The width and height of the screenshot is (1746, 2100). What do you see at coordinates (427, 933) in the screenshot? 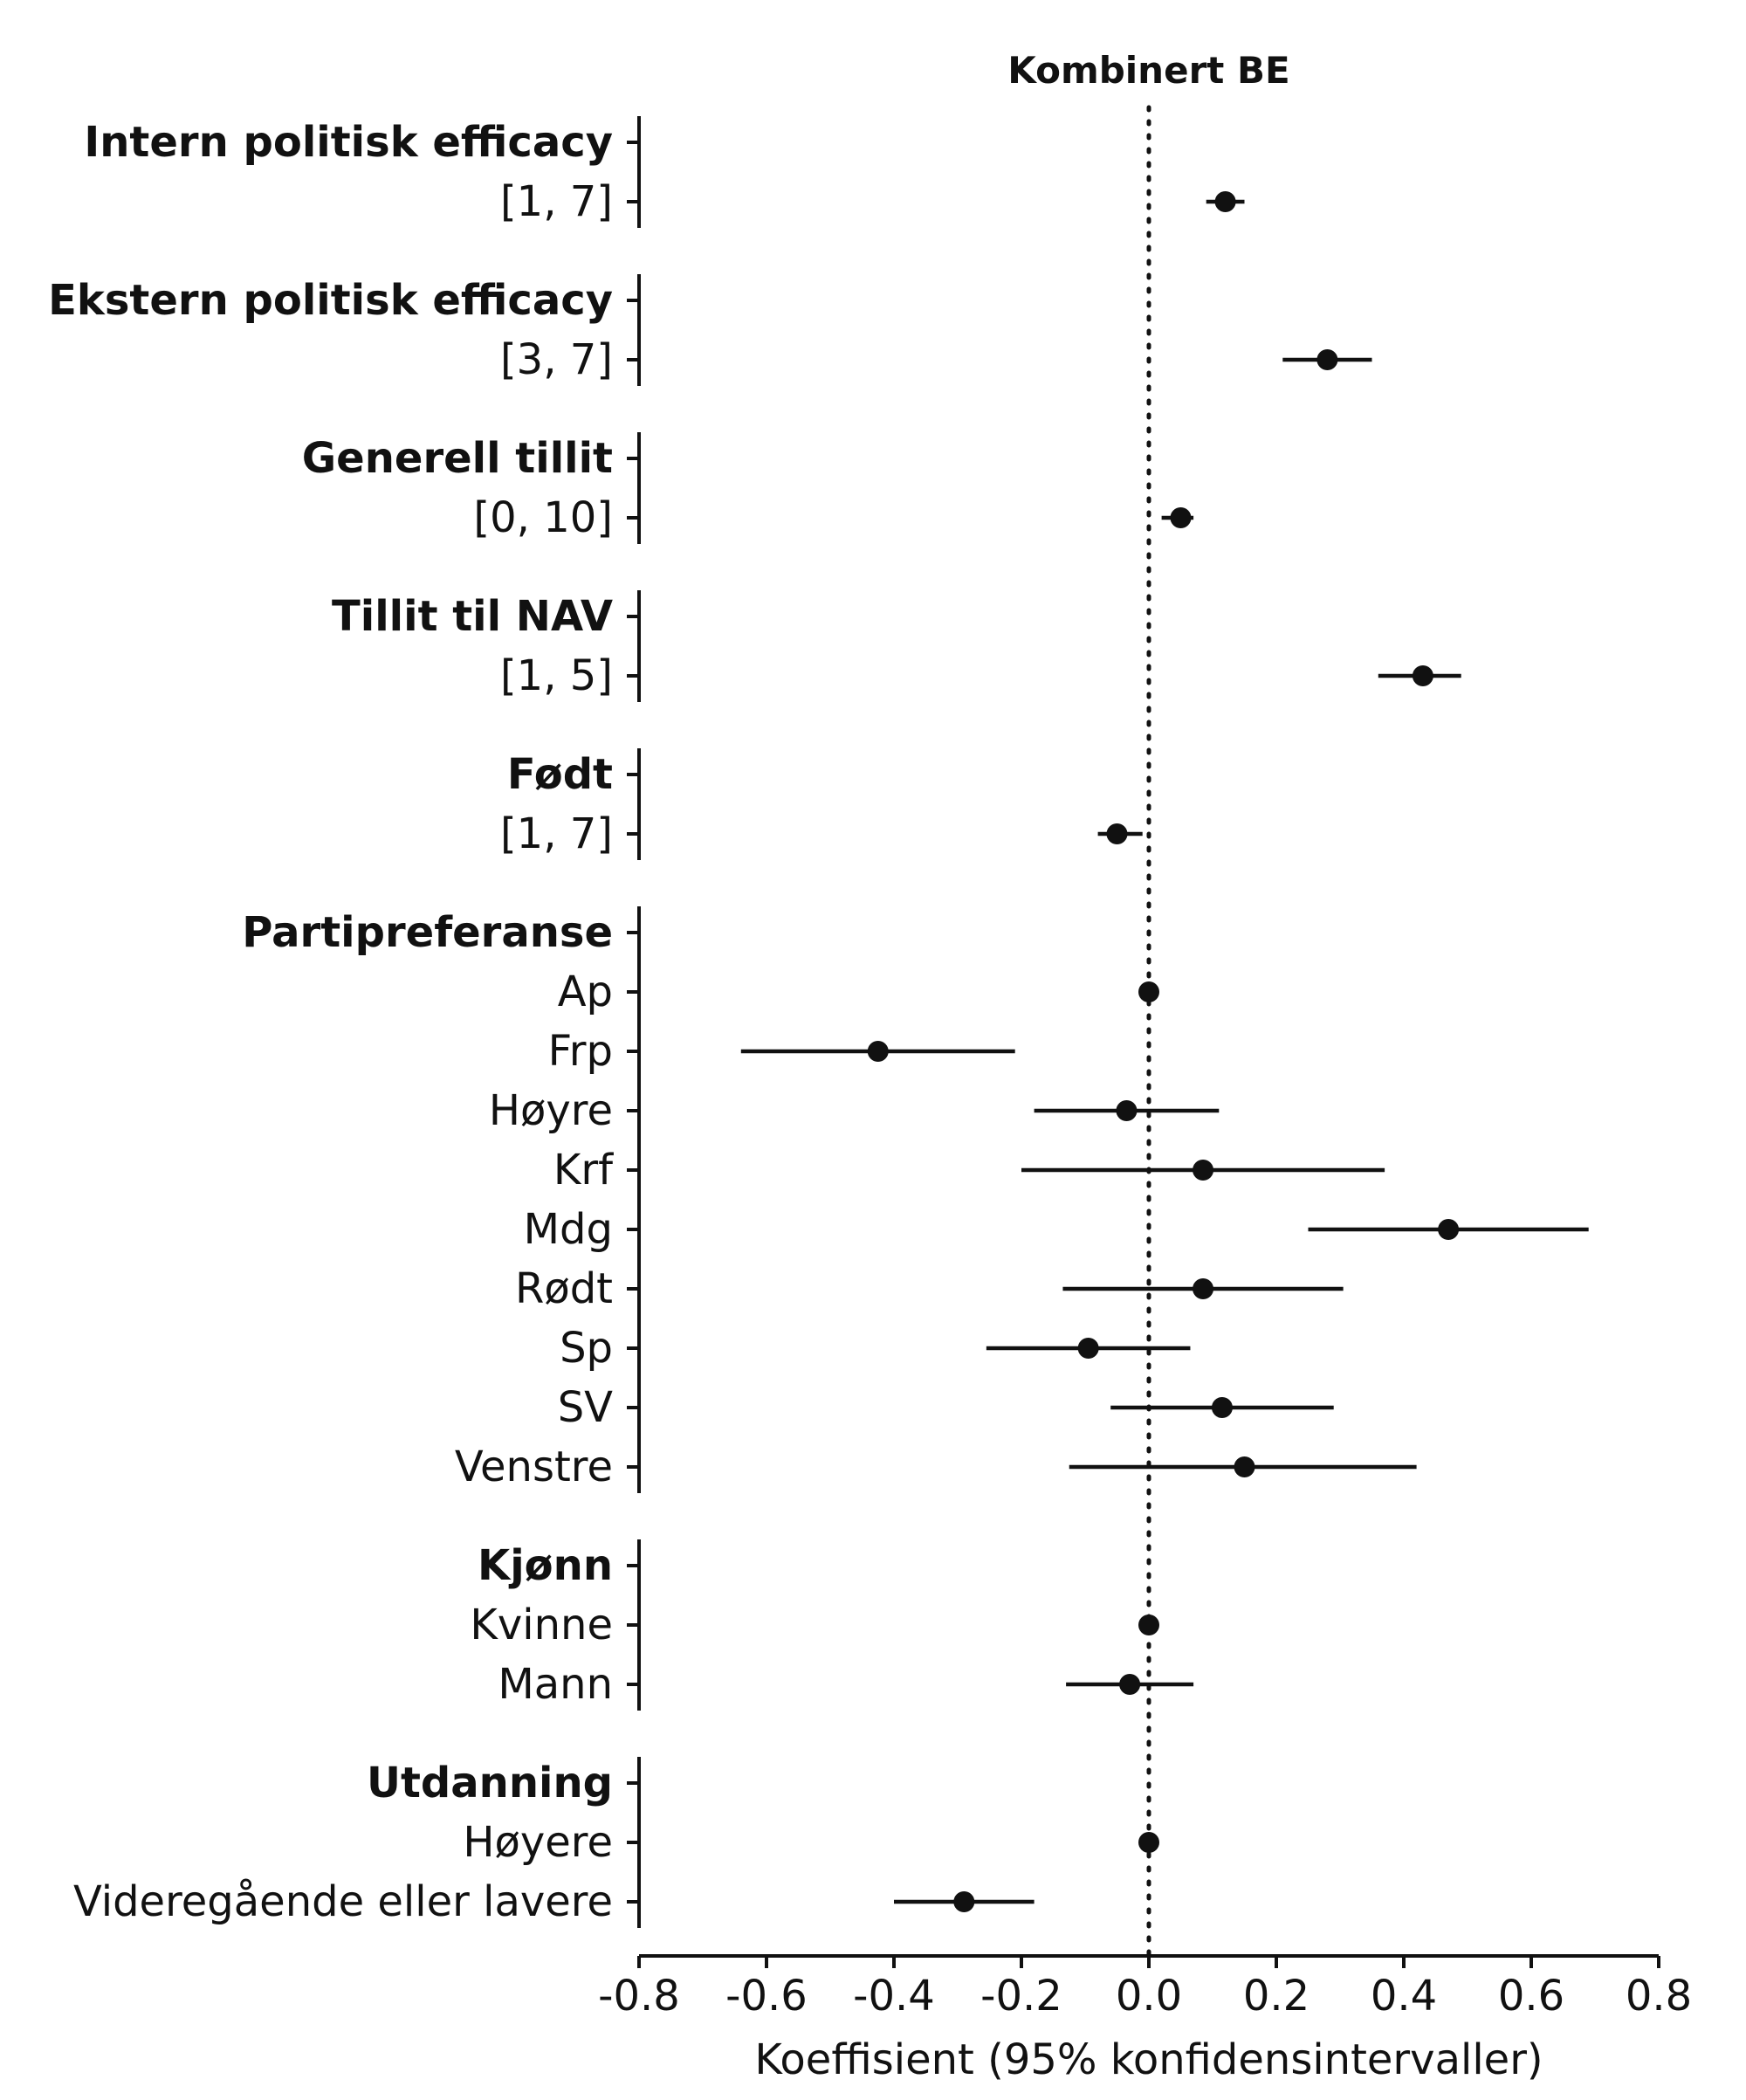
I see `group-label: Partipreferanse` at bounding box center [427, 933].